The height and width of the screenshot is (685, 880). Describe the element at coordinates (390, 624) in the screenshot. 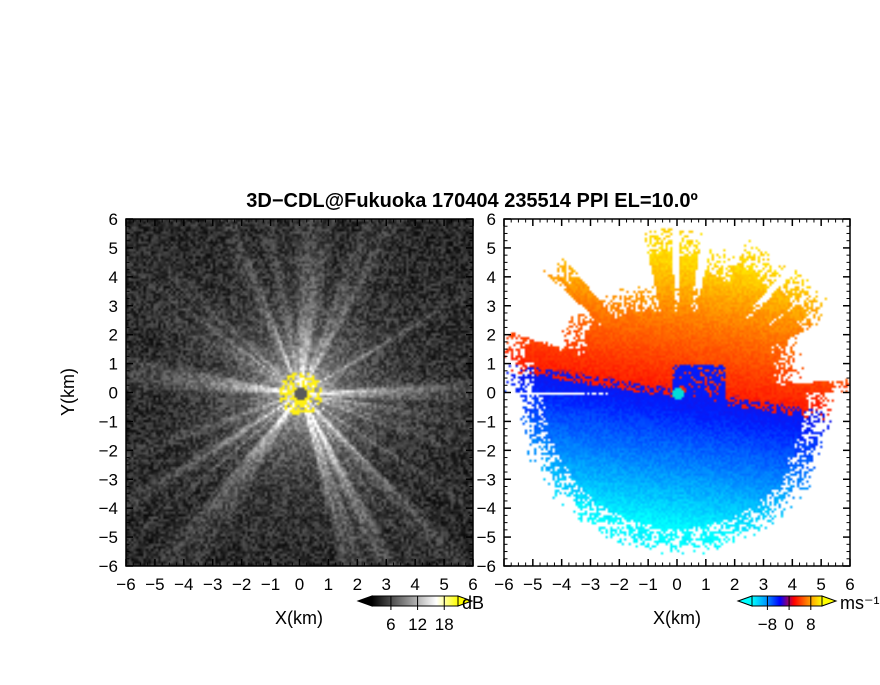

I see `snr-colorbar-tick-label: 6` at that location.